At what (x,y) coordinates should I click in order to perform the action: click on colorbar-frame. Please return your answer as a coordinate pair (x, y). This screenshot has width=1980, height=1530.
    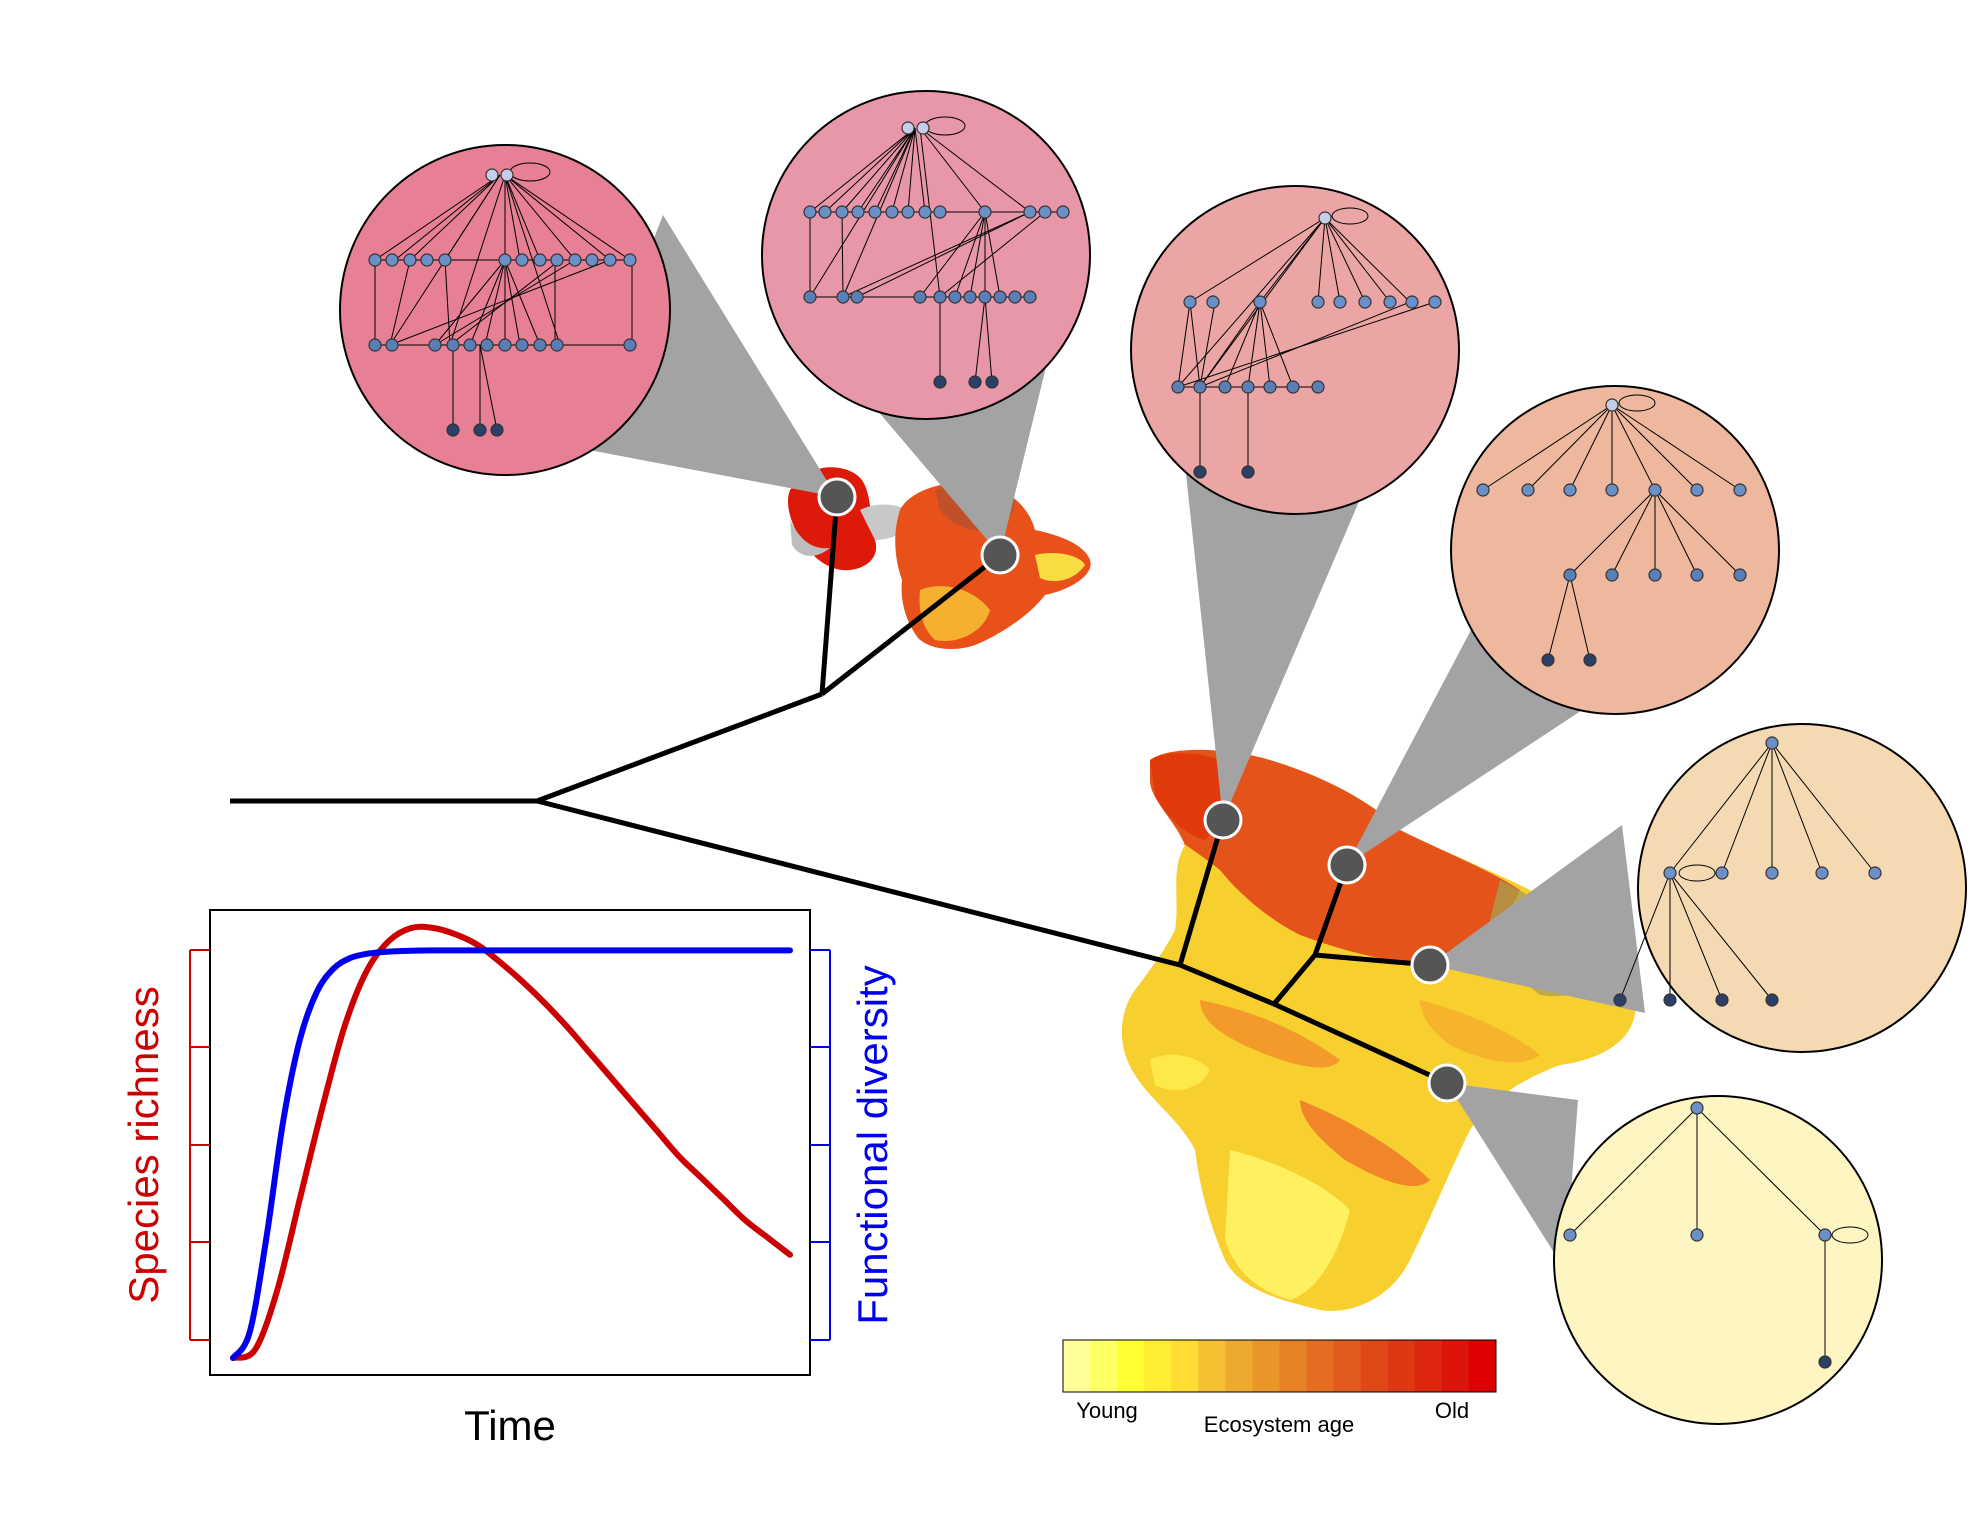
    Looking at the image, I should click on (1279, 1366).